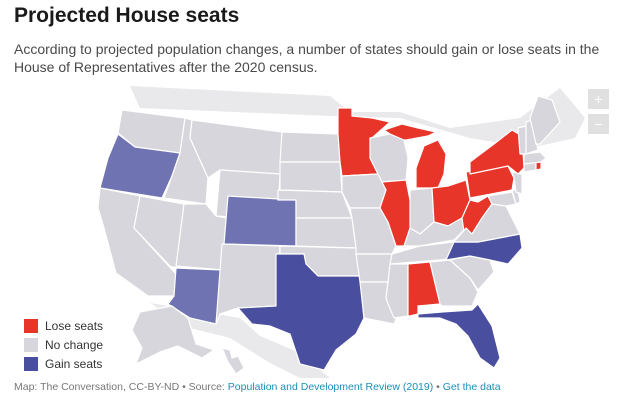 Image resolution: width=621 pixels, height=408 pixels. What do you see at coordinates (502, 199) in the screenshot?
I see `state-maryland` at bounding box center [502, 199].